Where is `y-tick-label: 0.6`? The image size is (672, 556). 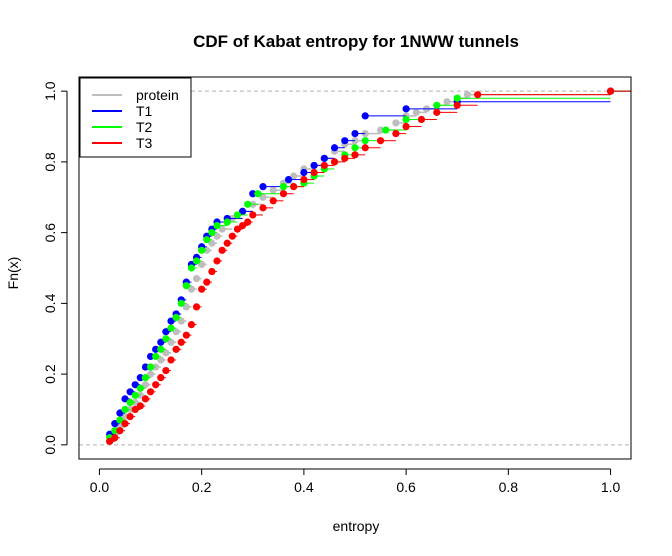
y-tick-label: 0.6 is located at coordinates (50, 233).